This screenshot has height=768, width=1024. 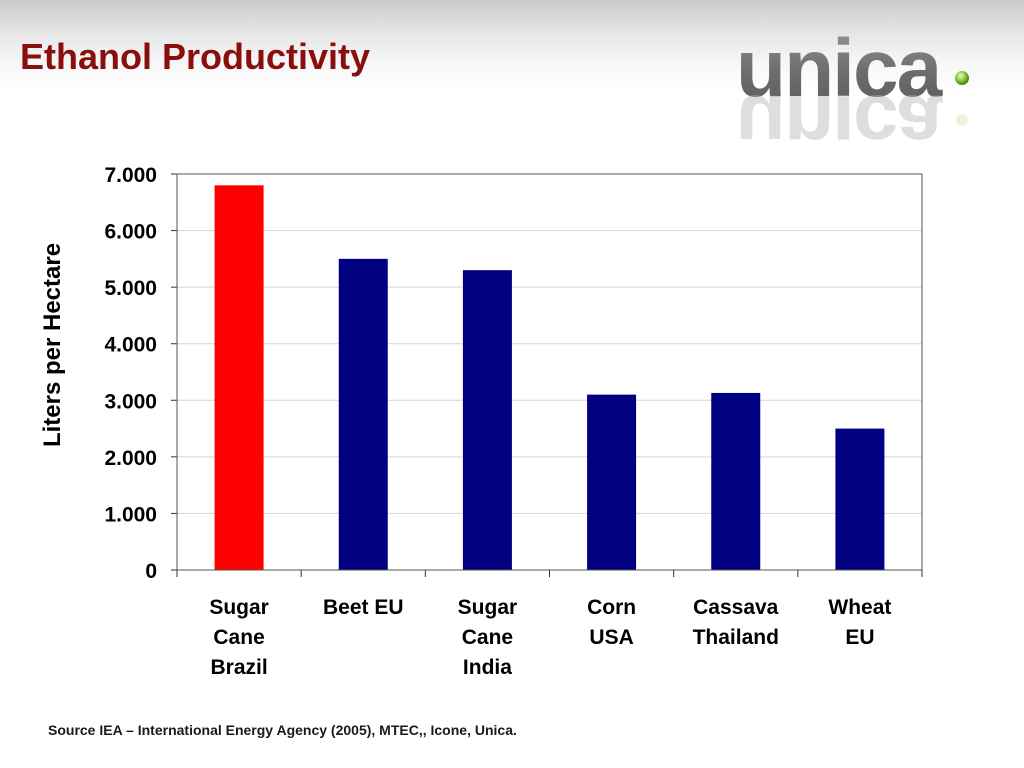 I want to click on logo-text: unica, so click(x=840, y=71).